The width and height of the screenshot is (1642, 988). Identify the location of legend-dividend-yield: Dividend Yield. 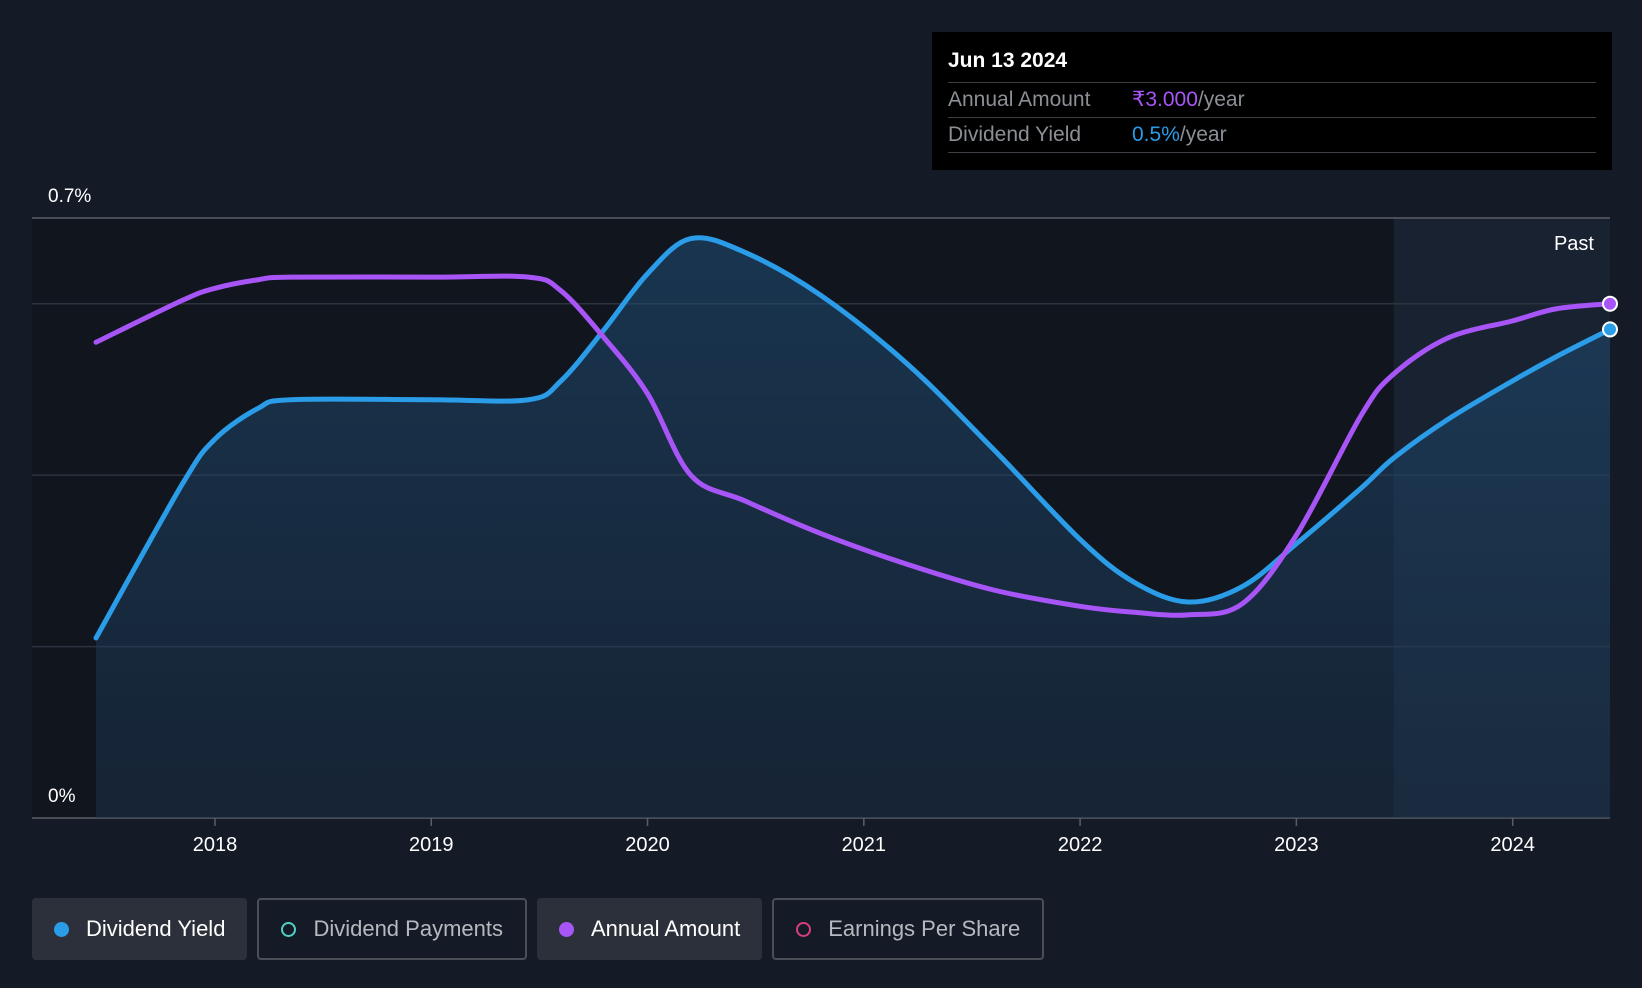
(140, 929).